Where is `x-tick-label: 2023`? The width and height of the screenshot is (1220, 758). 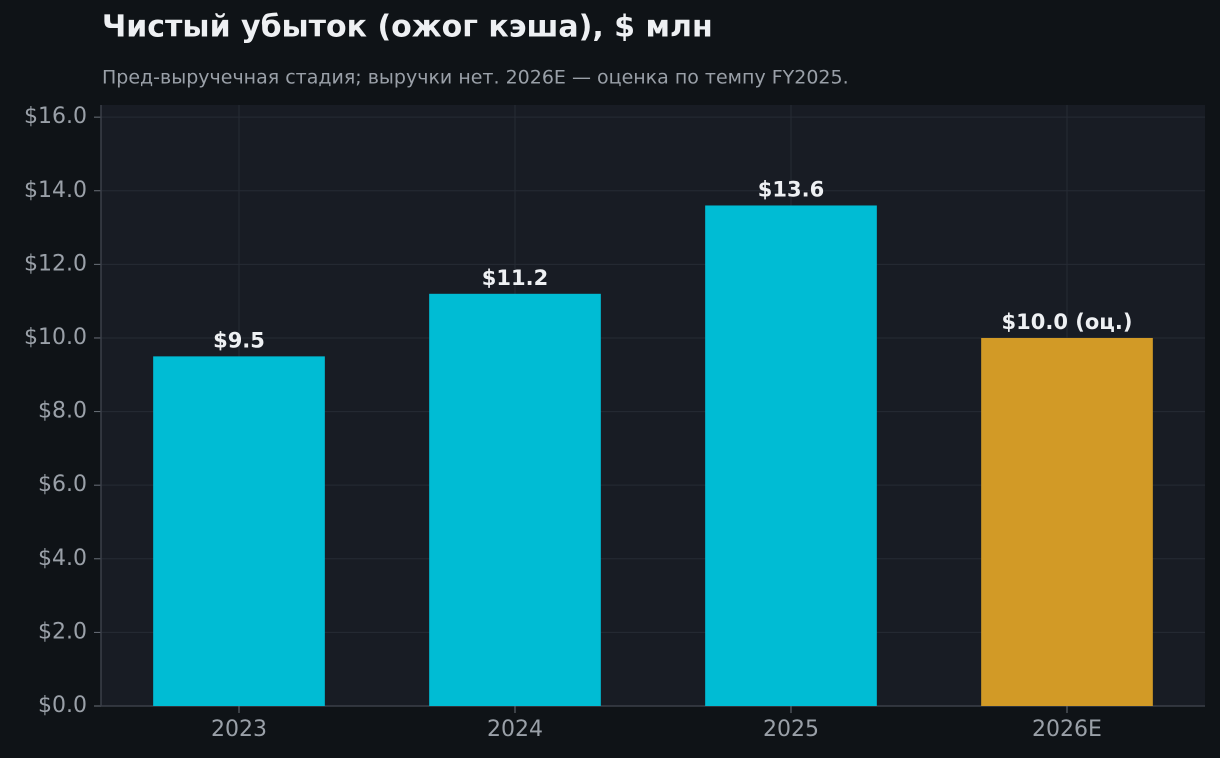 x-tick-label: 2023 is located at coordinates (239, 729).